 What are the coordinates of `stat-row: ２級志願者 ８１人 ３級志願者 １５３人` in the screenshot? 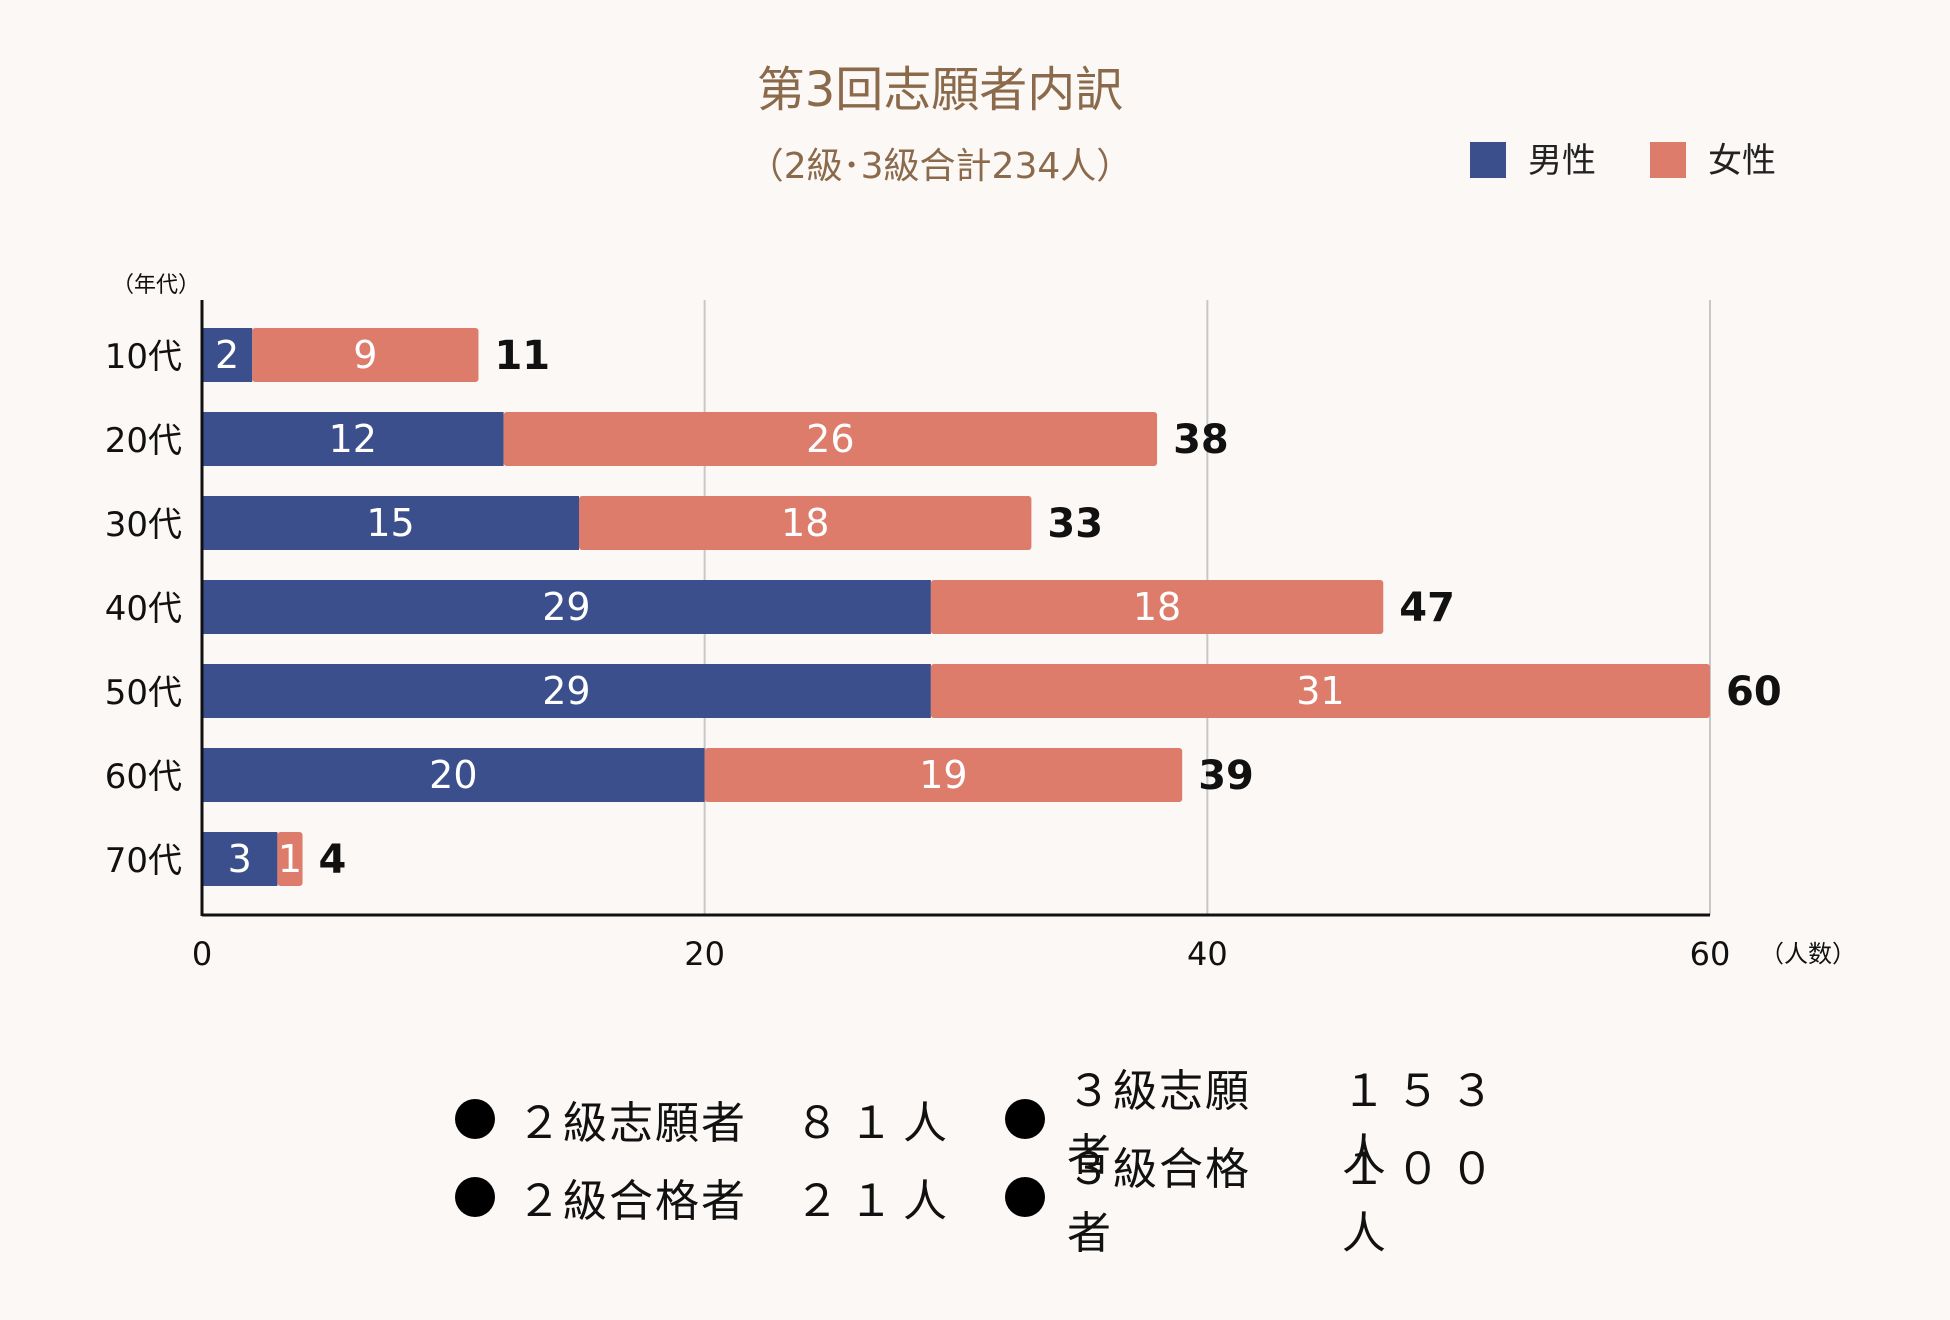 It's located at (1005, 1123).